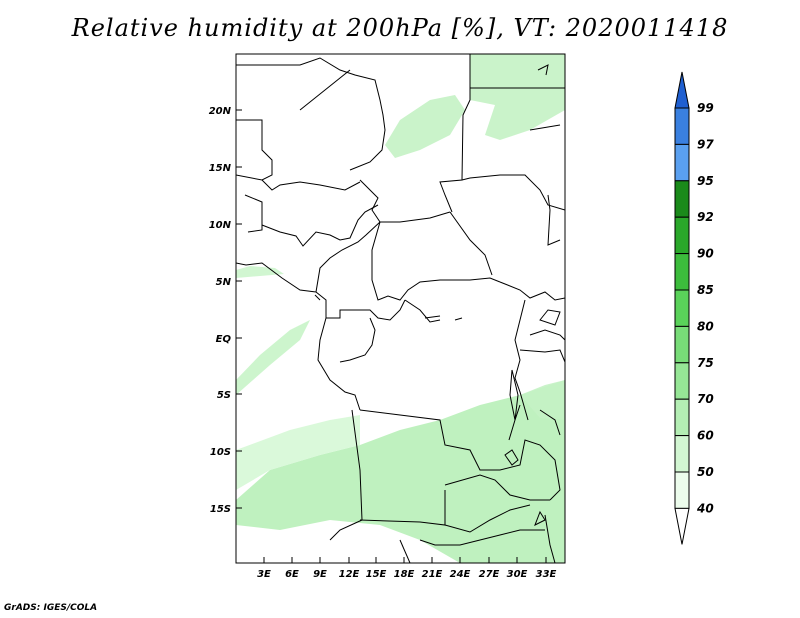 The height and width of the screenshot is (618, 800). I want to click on colorbar-label: 80, so click(705, 326).